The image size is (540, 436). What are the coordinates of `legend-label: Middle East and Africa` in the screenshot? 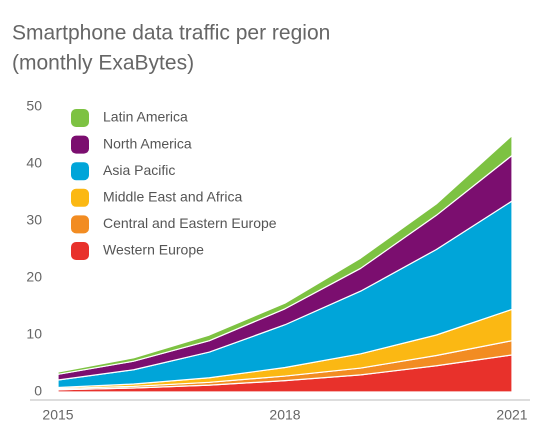 It's located at (173, 197).